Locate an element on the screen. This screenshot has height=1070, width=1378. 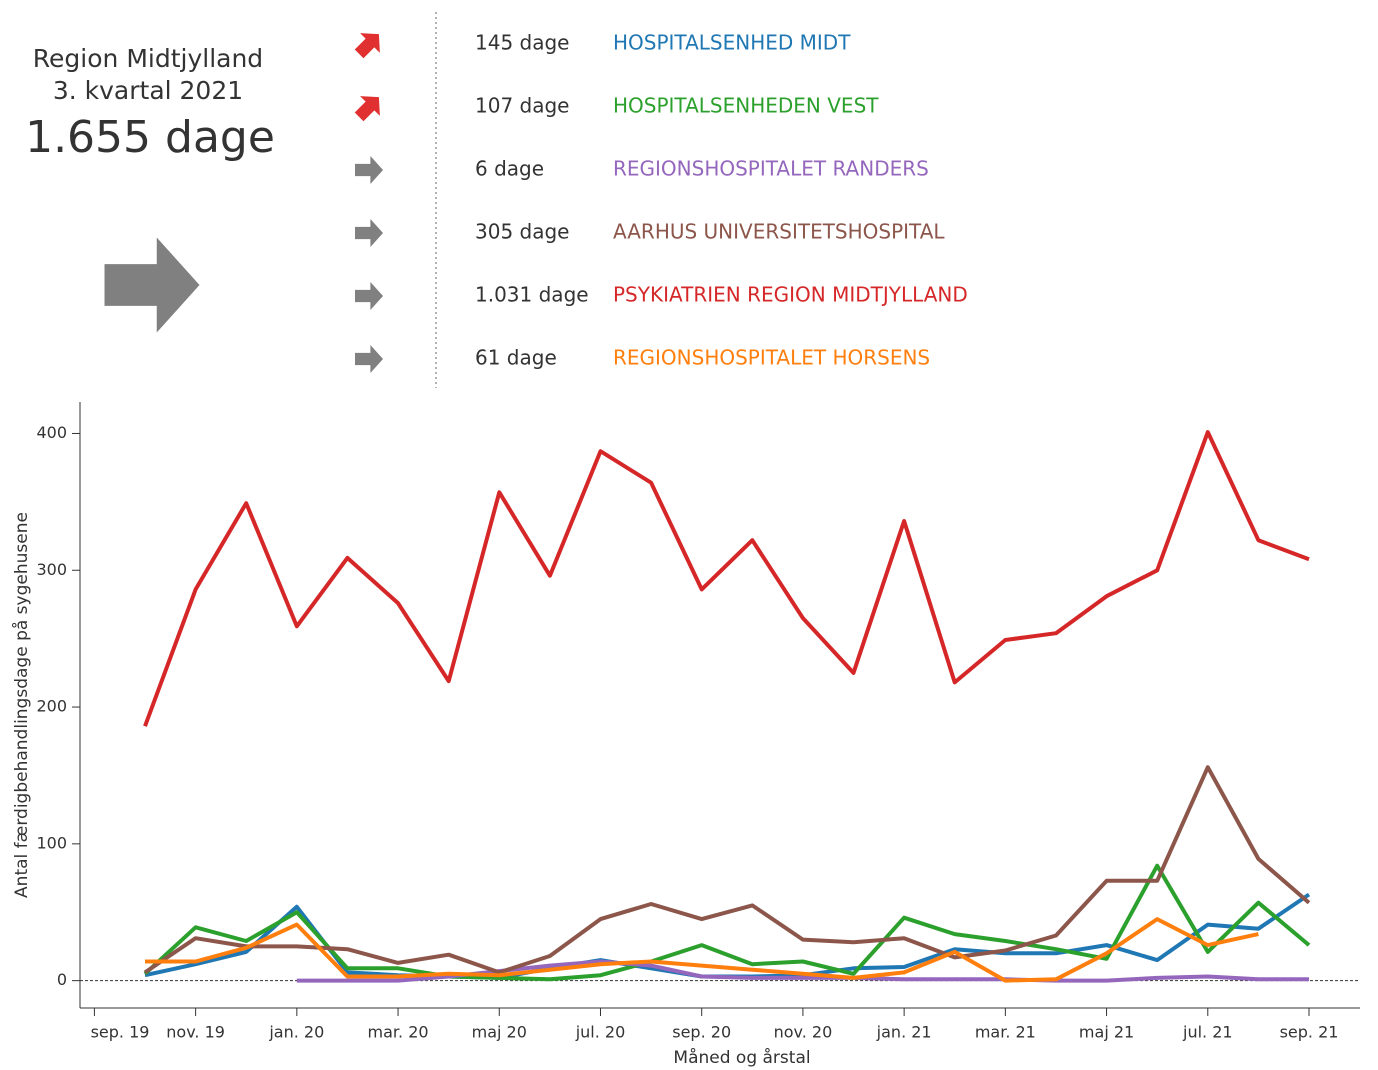
total-days: 1.655 dage is located at coordinates (150, 137).